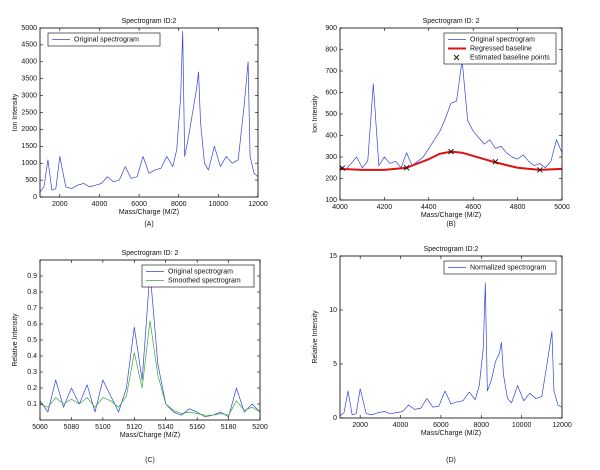 The image size is (600, 470). Describe the element at coordinates (331, 200) in the screenshot. I see `y-tick-label: 100` at that location.